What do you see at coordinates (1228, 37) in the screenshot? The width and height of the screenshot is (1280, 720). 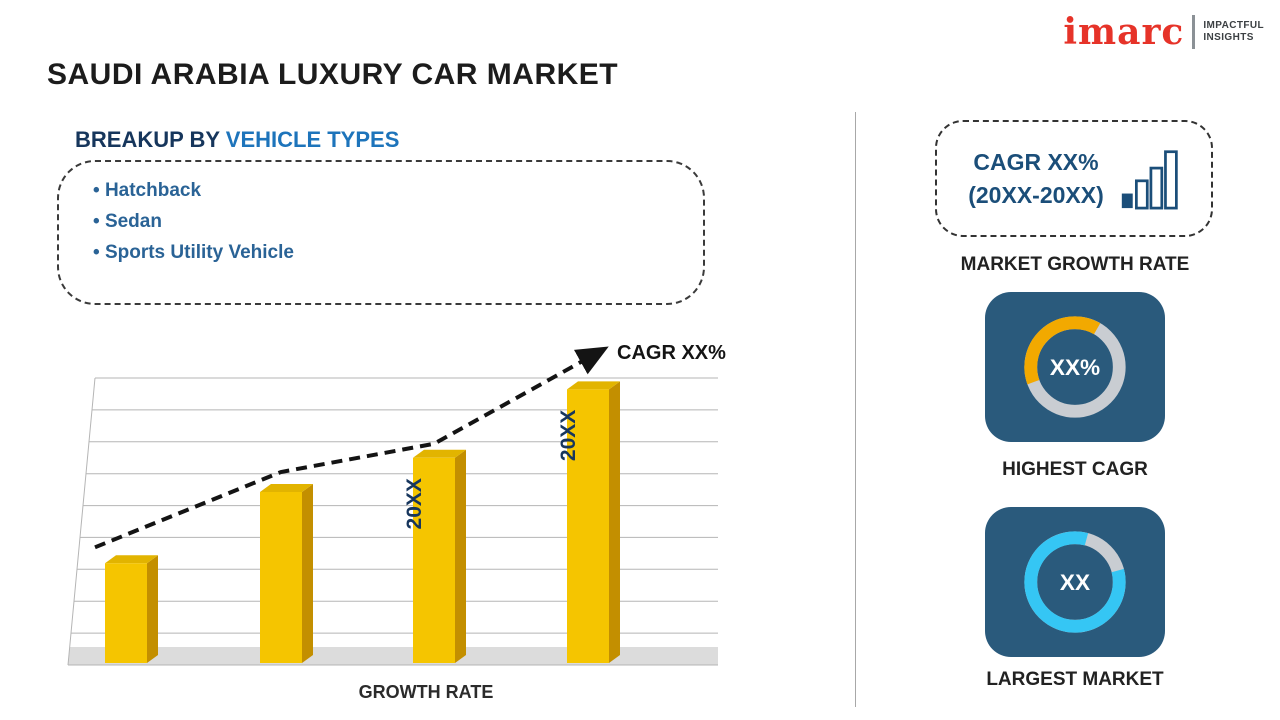 I see `logo-tagline-line2: INSIGHTS` at bounding box center [1228, 37].